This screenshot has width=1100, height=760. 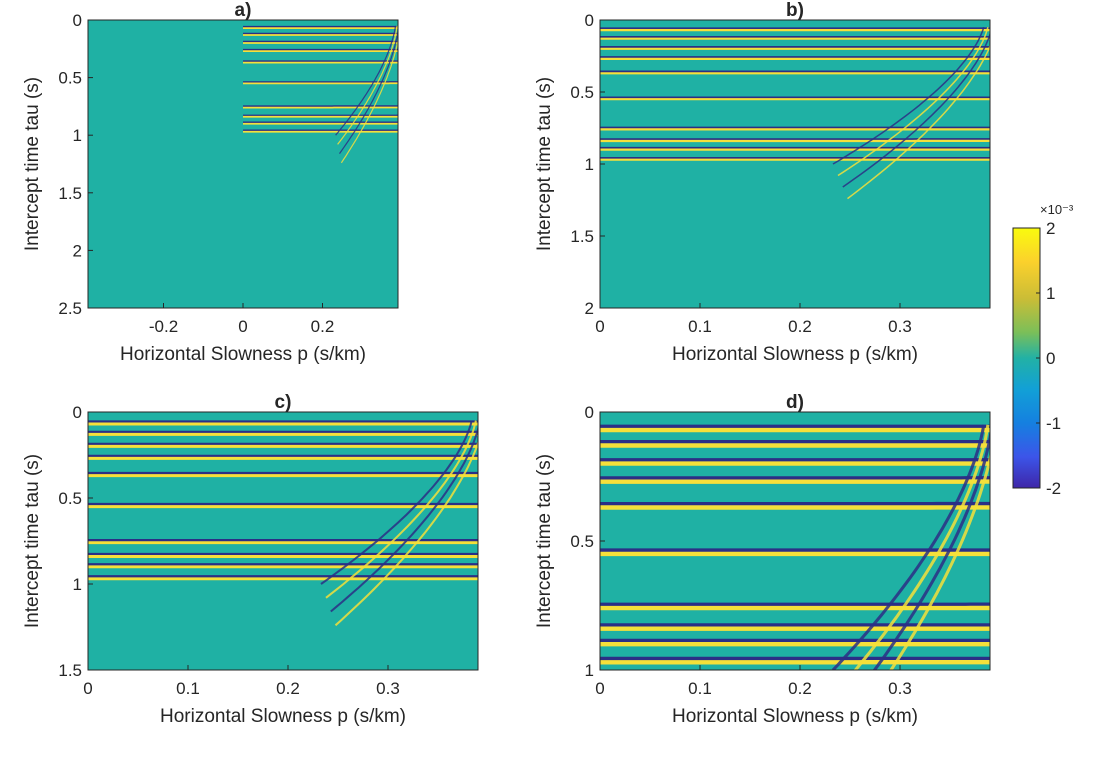 I want to click on panel-title: d), so click(x=795, y=402).